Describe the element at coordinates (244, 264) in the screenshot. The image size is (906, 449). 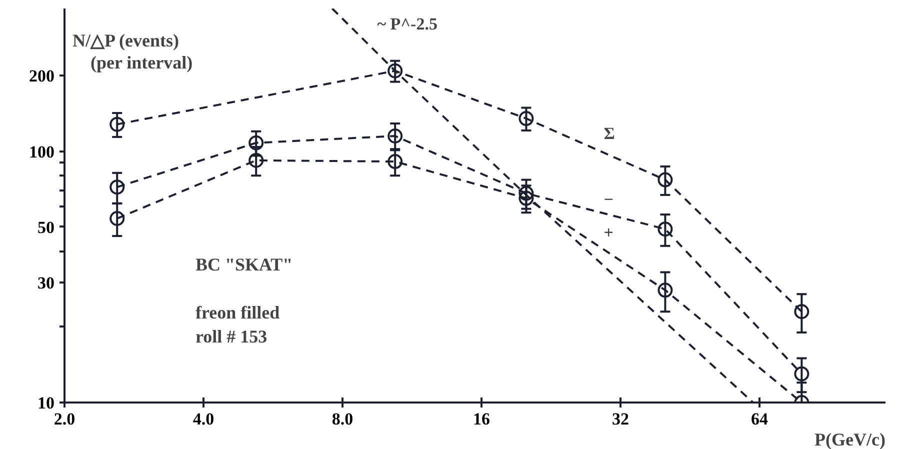
I see `annotation: BC "SKAT"` at that location.